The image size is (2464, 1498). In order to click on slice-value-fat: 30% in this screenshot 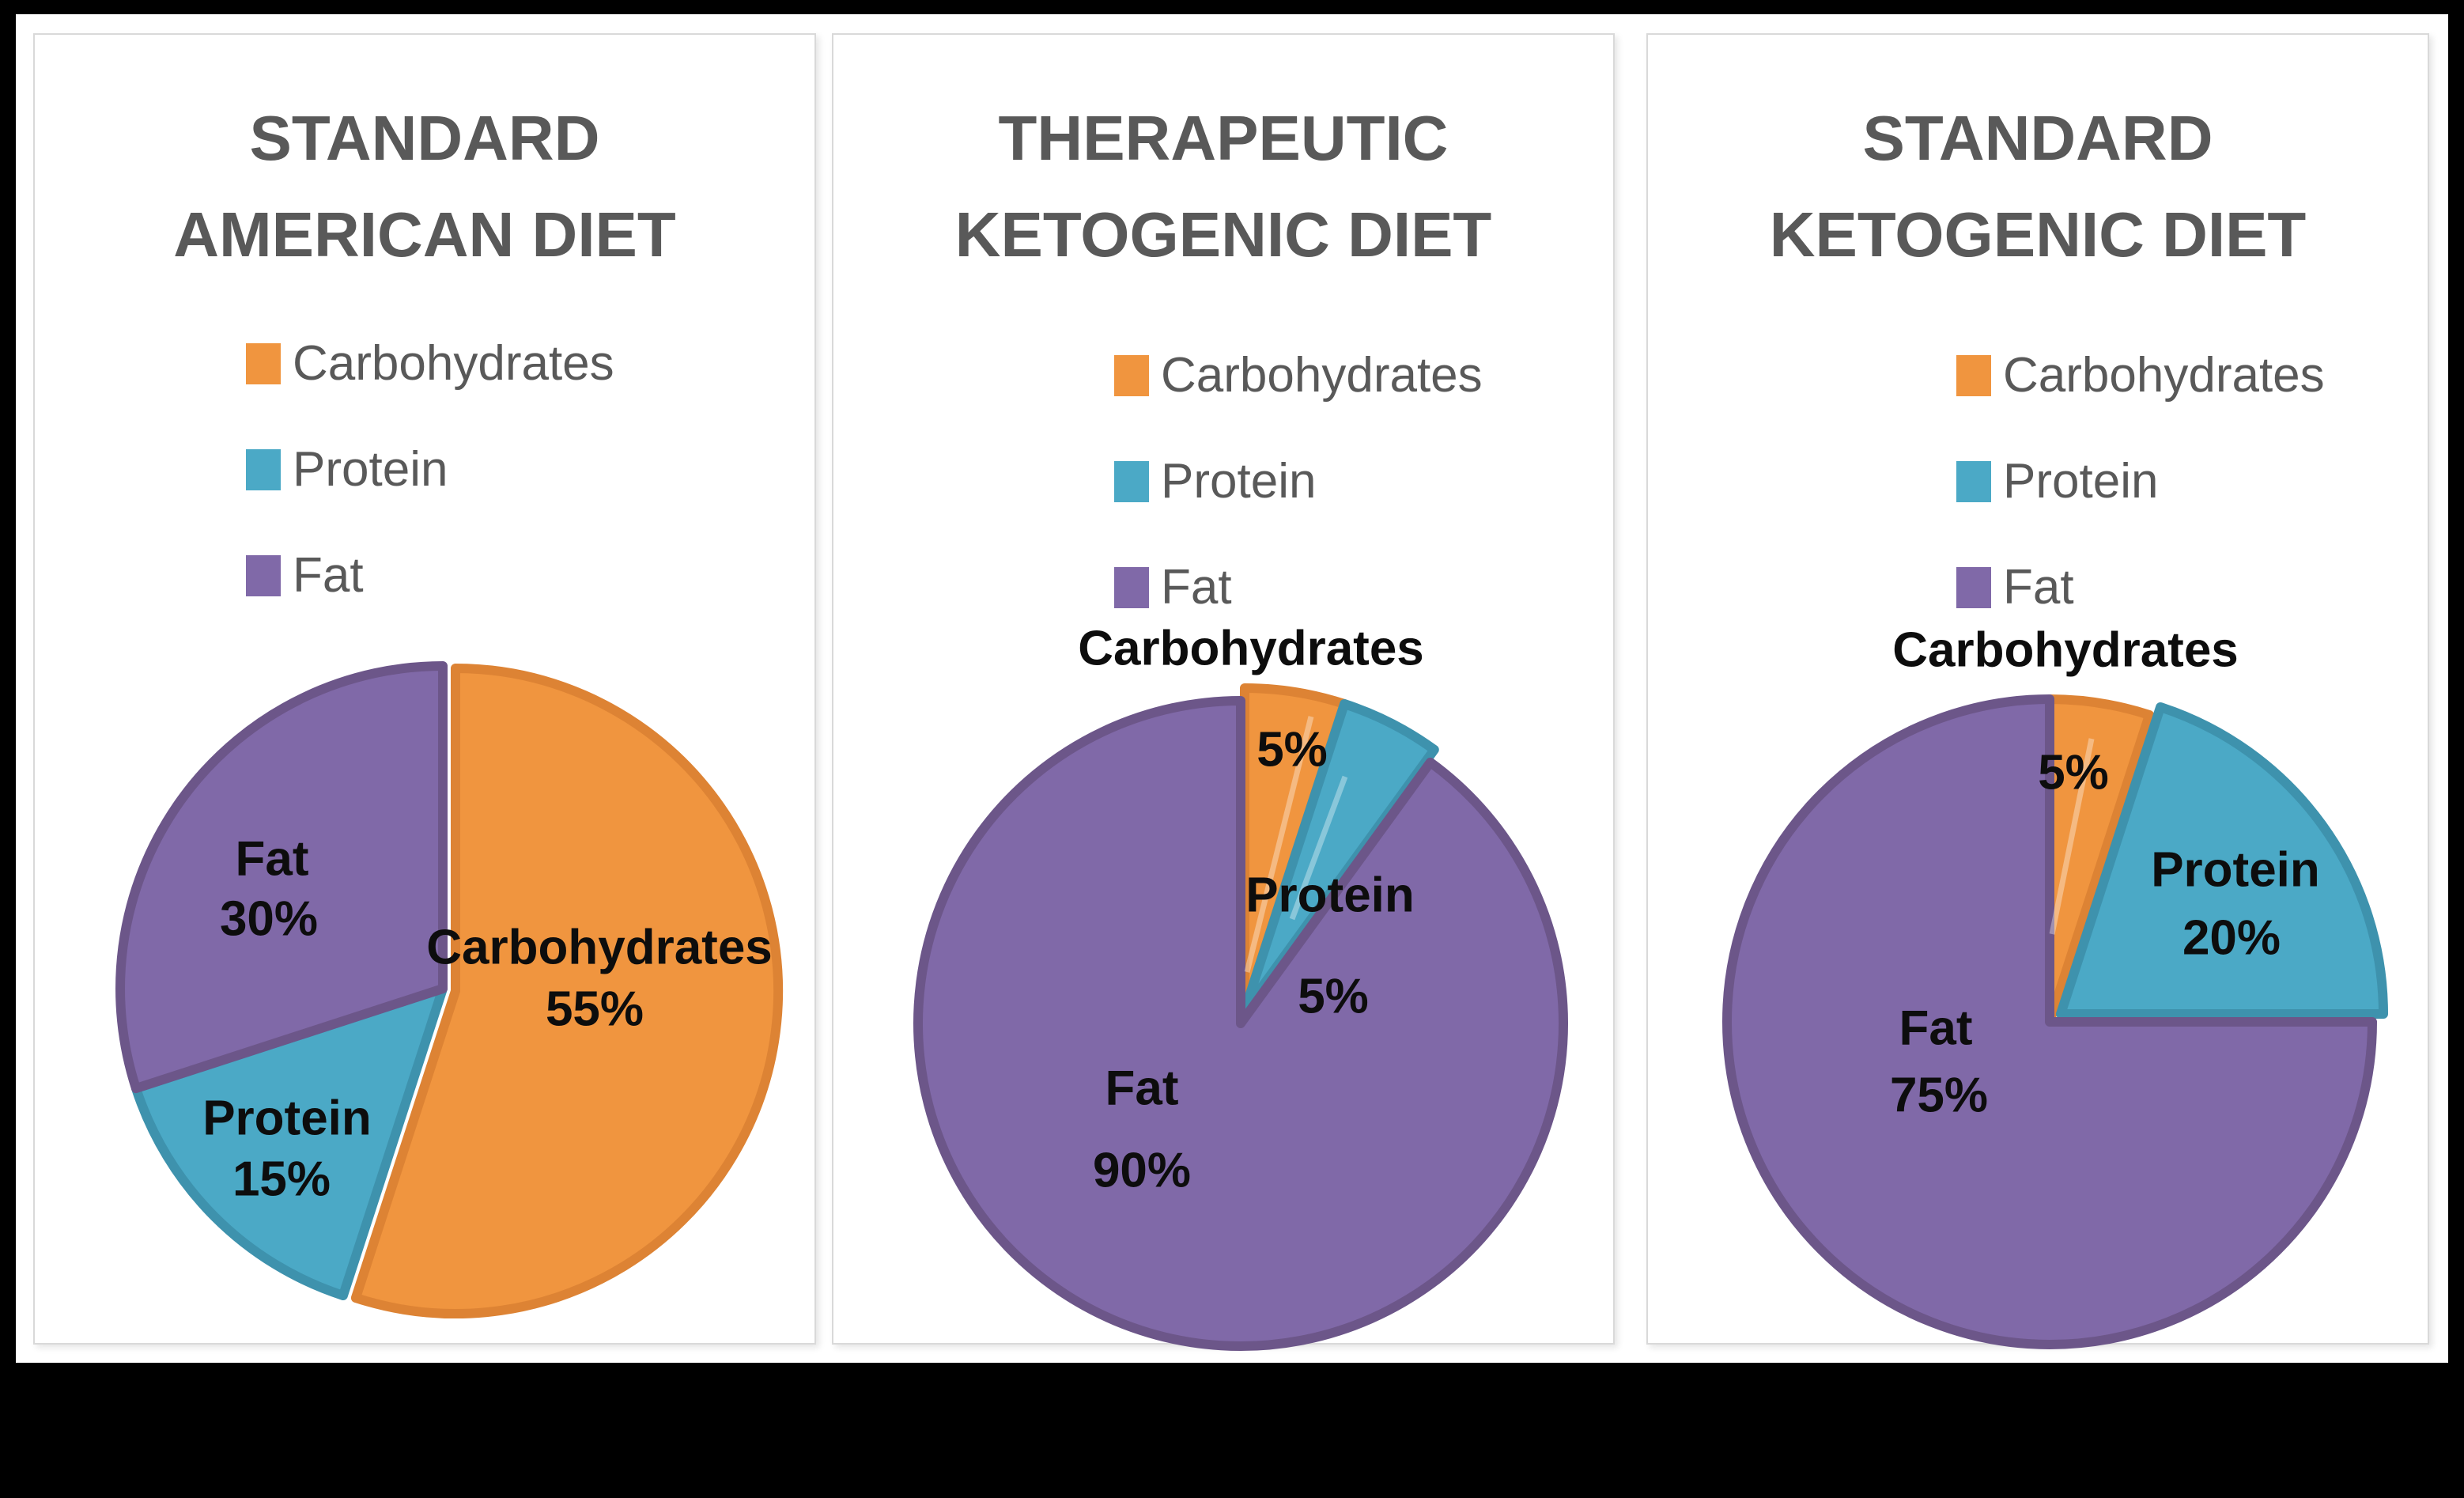, I will do `click(269, 919)`.